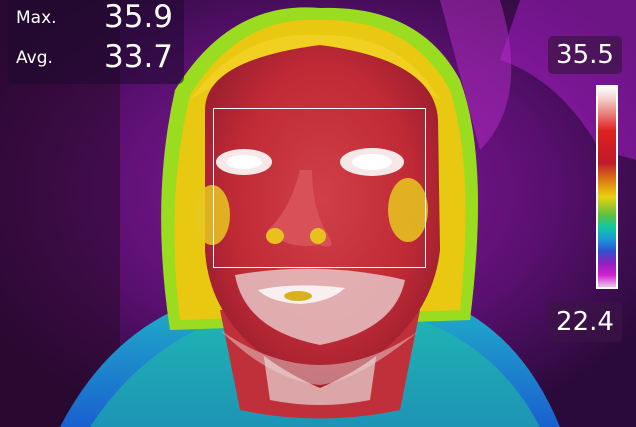 The image size is (636, 427). I want to click on scale-max-value: 35.5, so click(585, 55).